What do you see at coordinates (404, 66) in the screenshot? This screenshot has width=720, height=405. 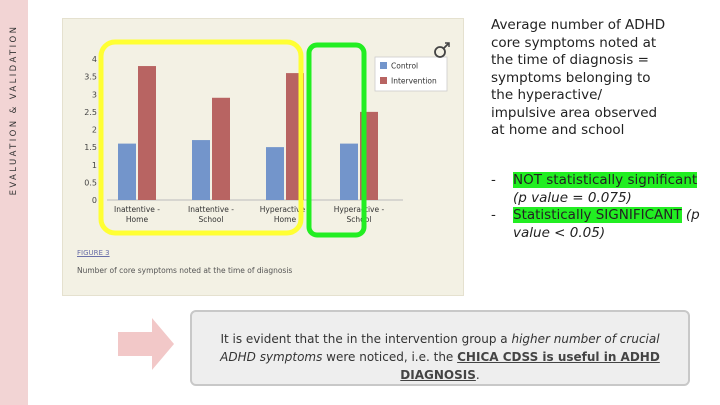 I see `legend-label: Control` at bounding box center [404, 66].